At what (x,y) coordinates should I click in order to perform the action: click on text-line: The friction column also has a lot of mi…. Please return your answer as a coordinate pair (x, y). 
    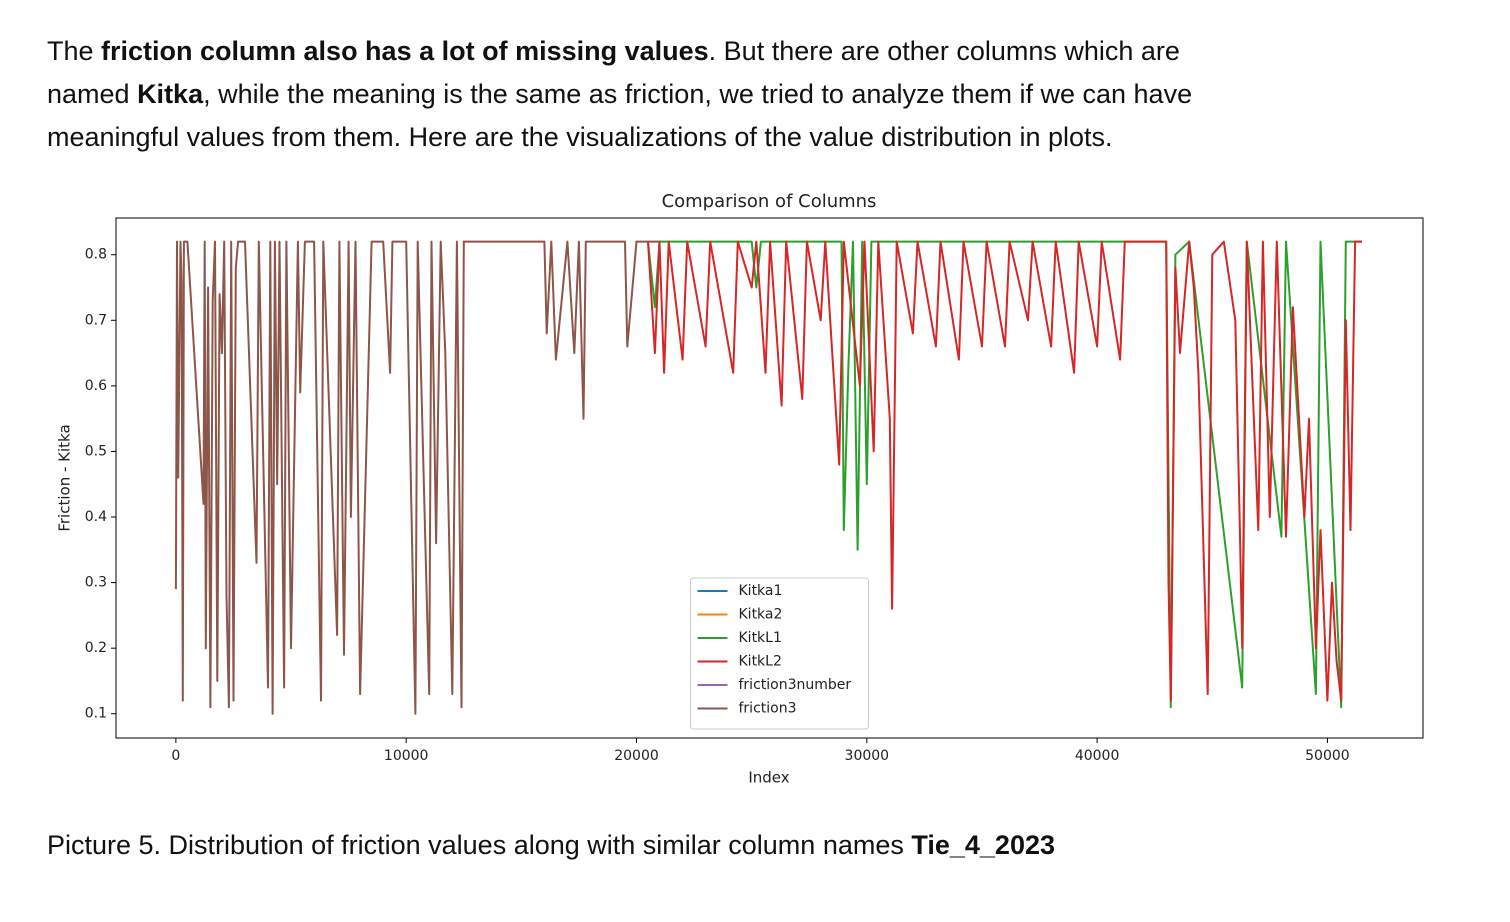
    Looking at the image, I should click on (619, 51).